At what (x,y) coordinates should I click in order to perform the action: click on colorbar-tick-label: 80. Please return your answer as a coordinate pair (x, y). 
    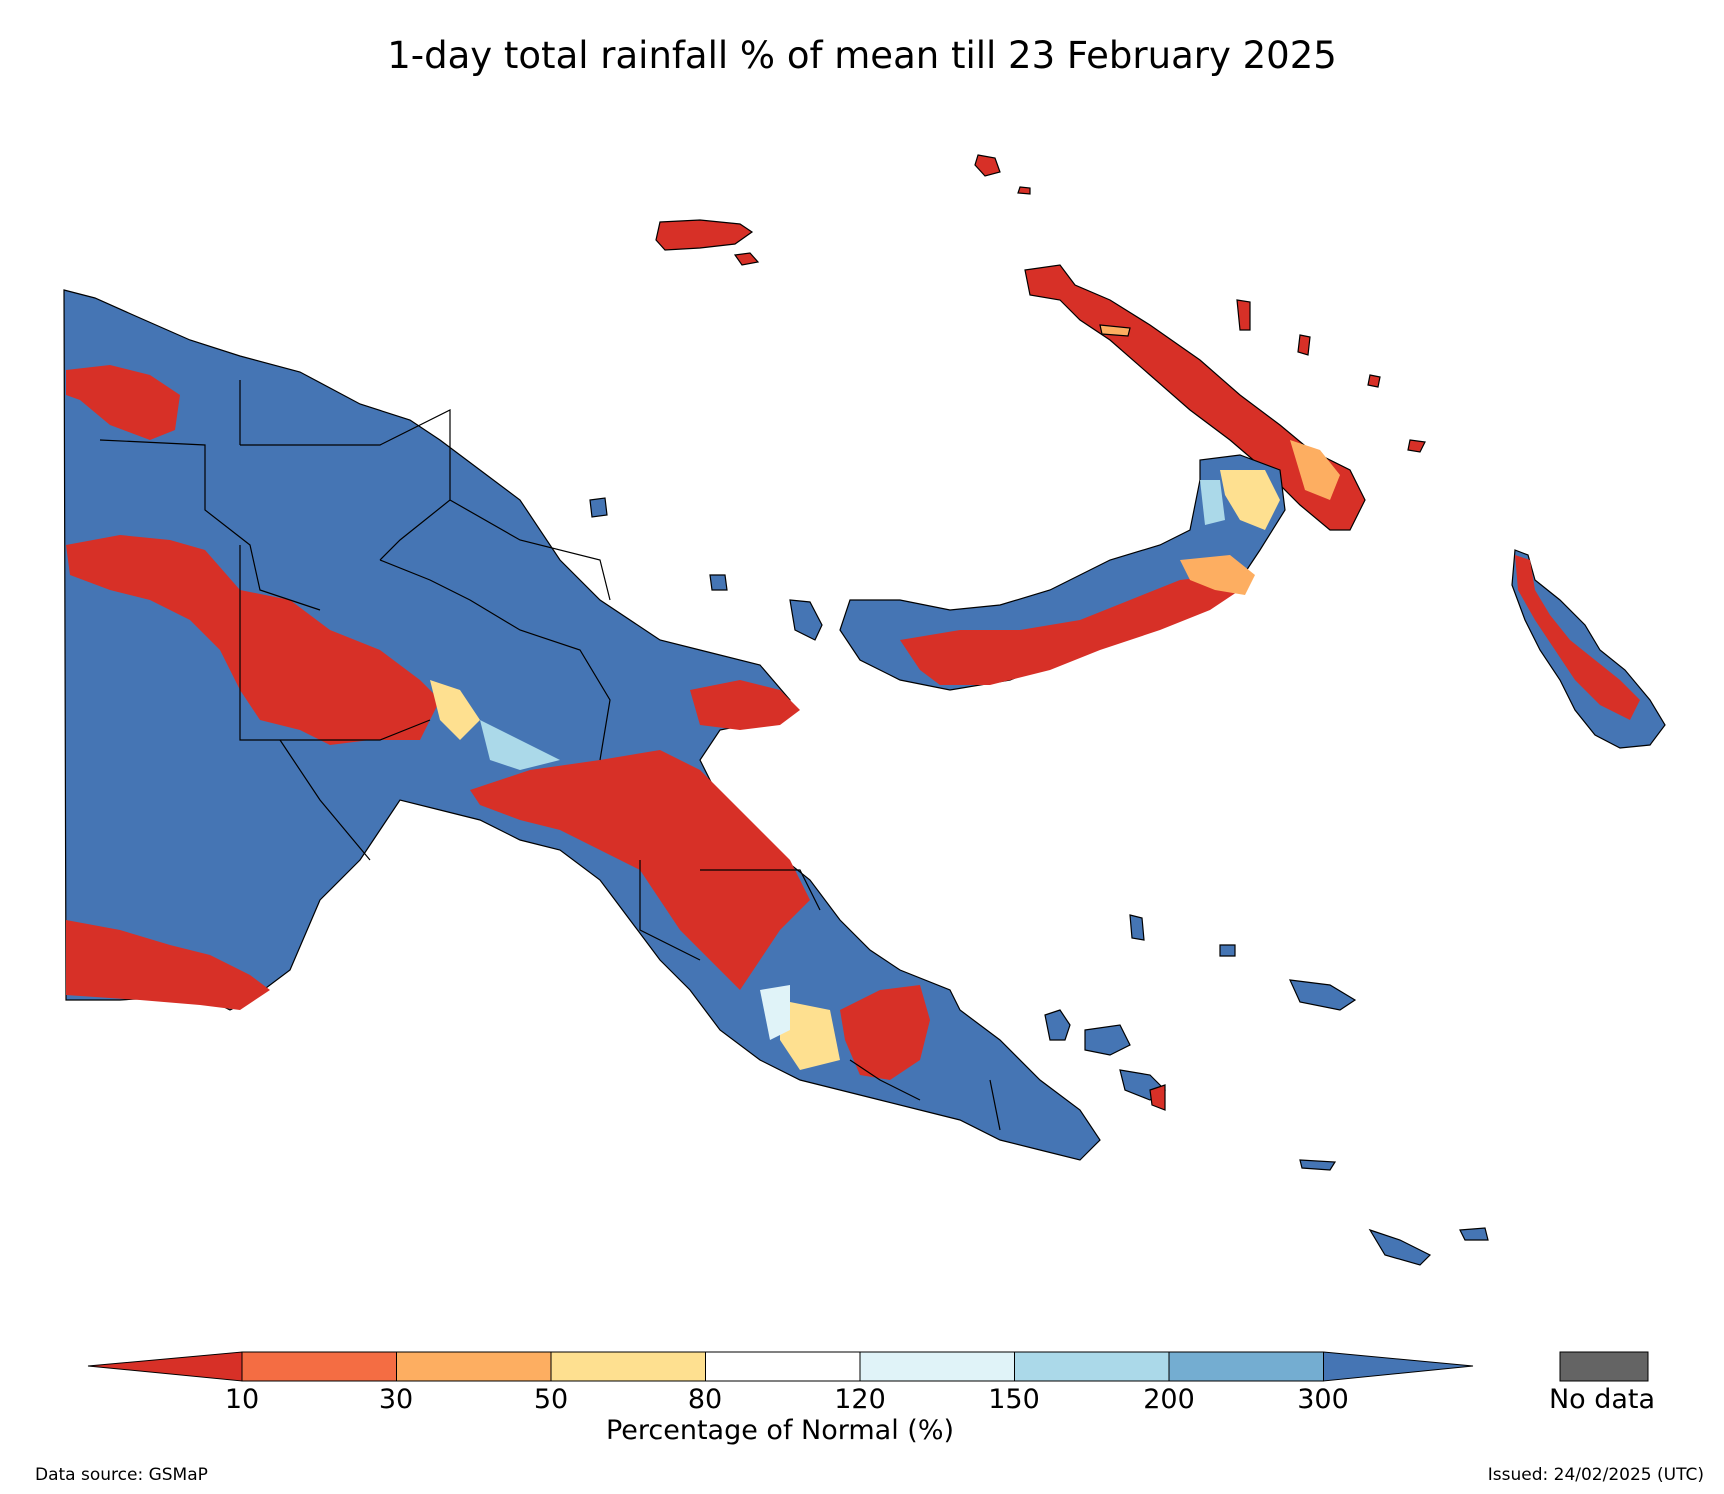
    Looking at the image, I should click on (705, 1399).